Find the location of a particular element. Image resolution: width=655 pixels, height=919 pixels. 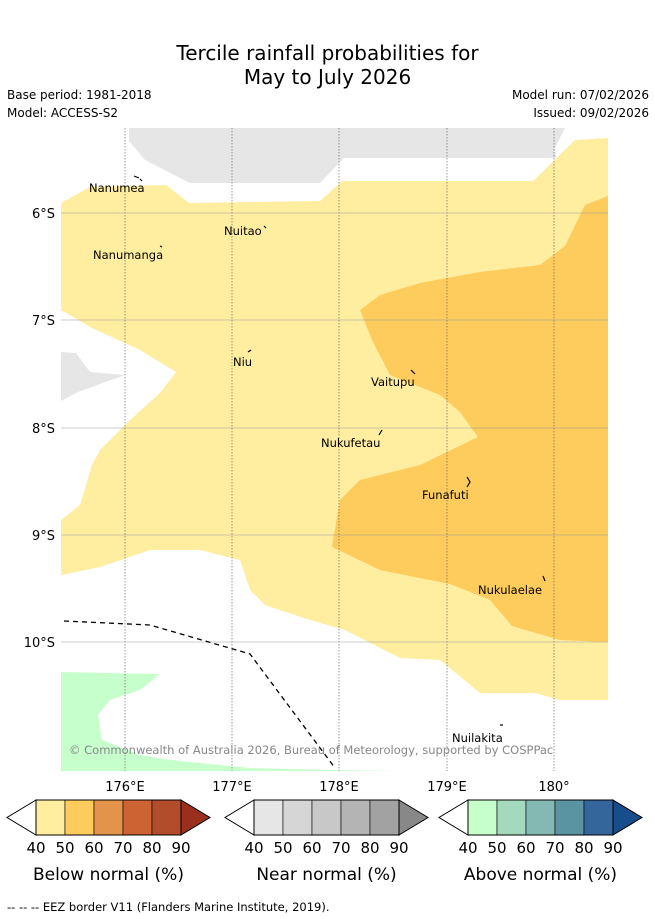

legend-below-tick: 80 is located at coordinates (151, 848).